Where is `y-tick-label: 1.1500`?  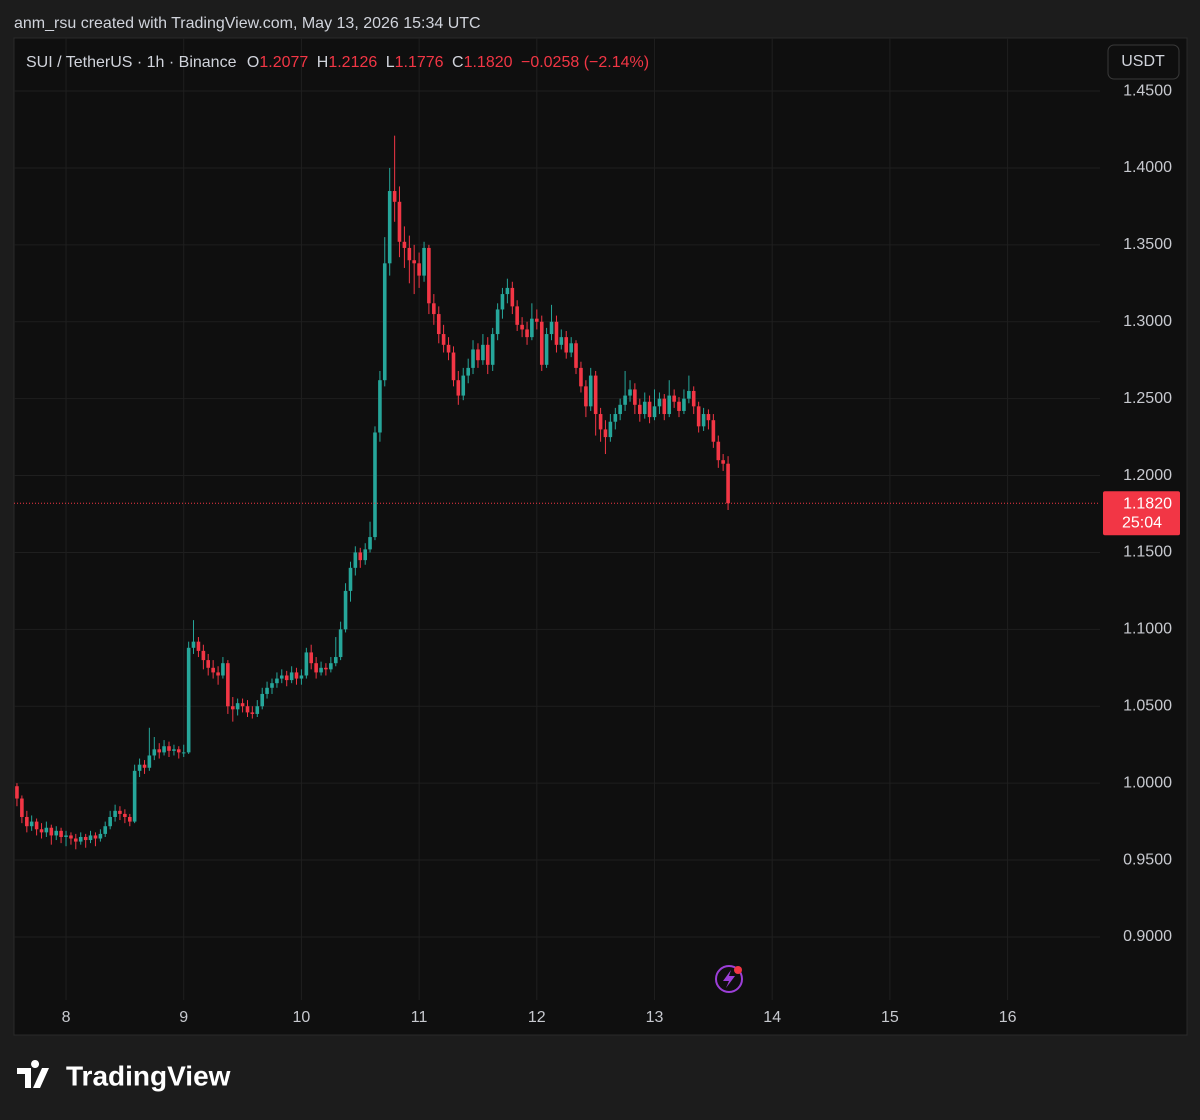
y-tick-label: 1.1500 is located at coordinates (1147, 552).